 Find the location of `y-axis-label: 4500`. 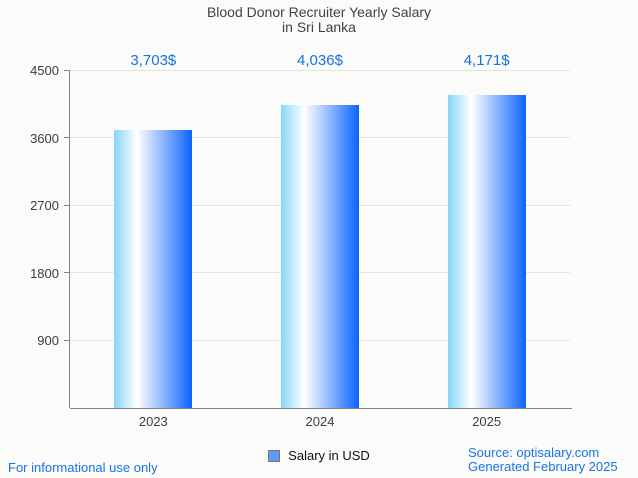

y-axis-label: 4500 is located at coordinates (44, 70).